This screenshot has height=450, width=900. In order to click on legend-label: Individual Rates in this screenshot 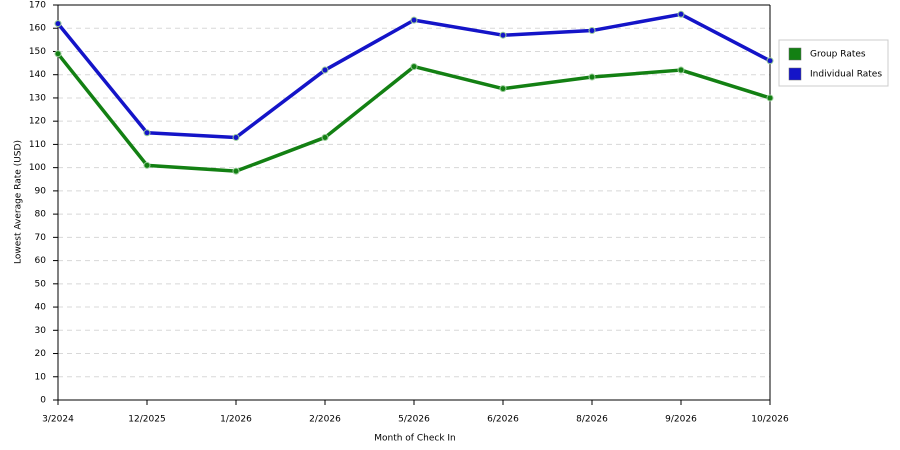, I will do `click(846, 75)`.